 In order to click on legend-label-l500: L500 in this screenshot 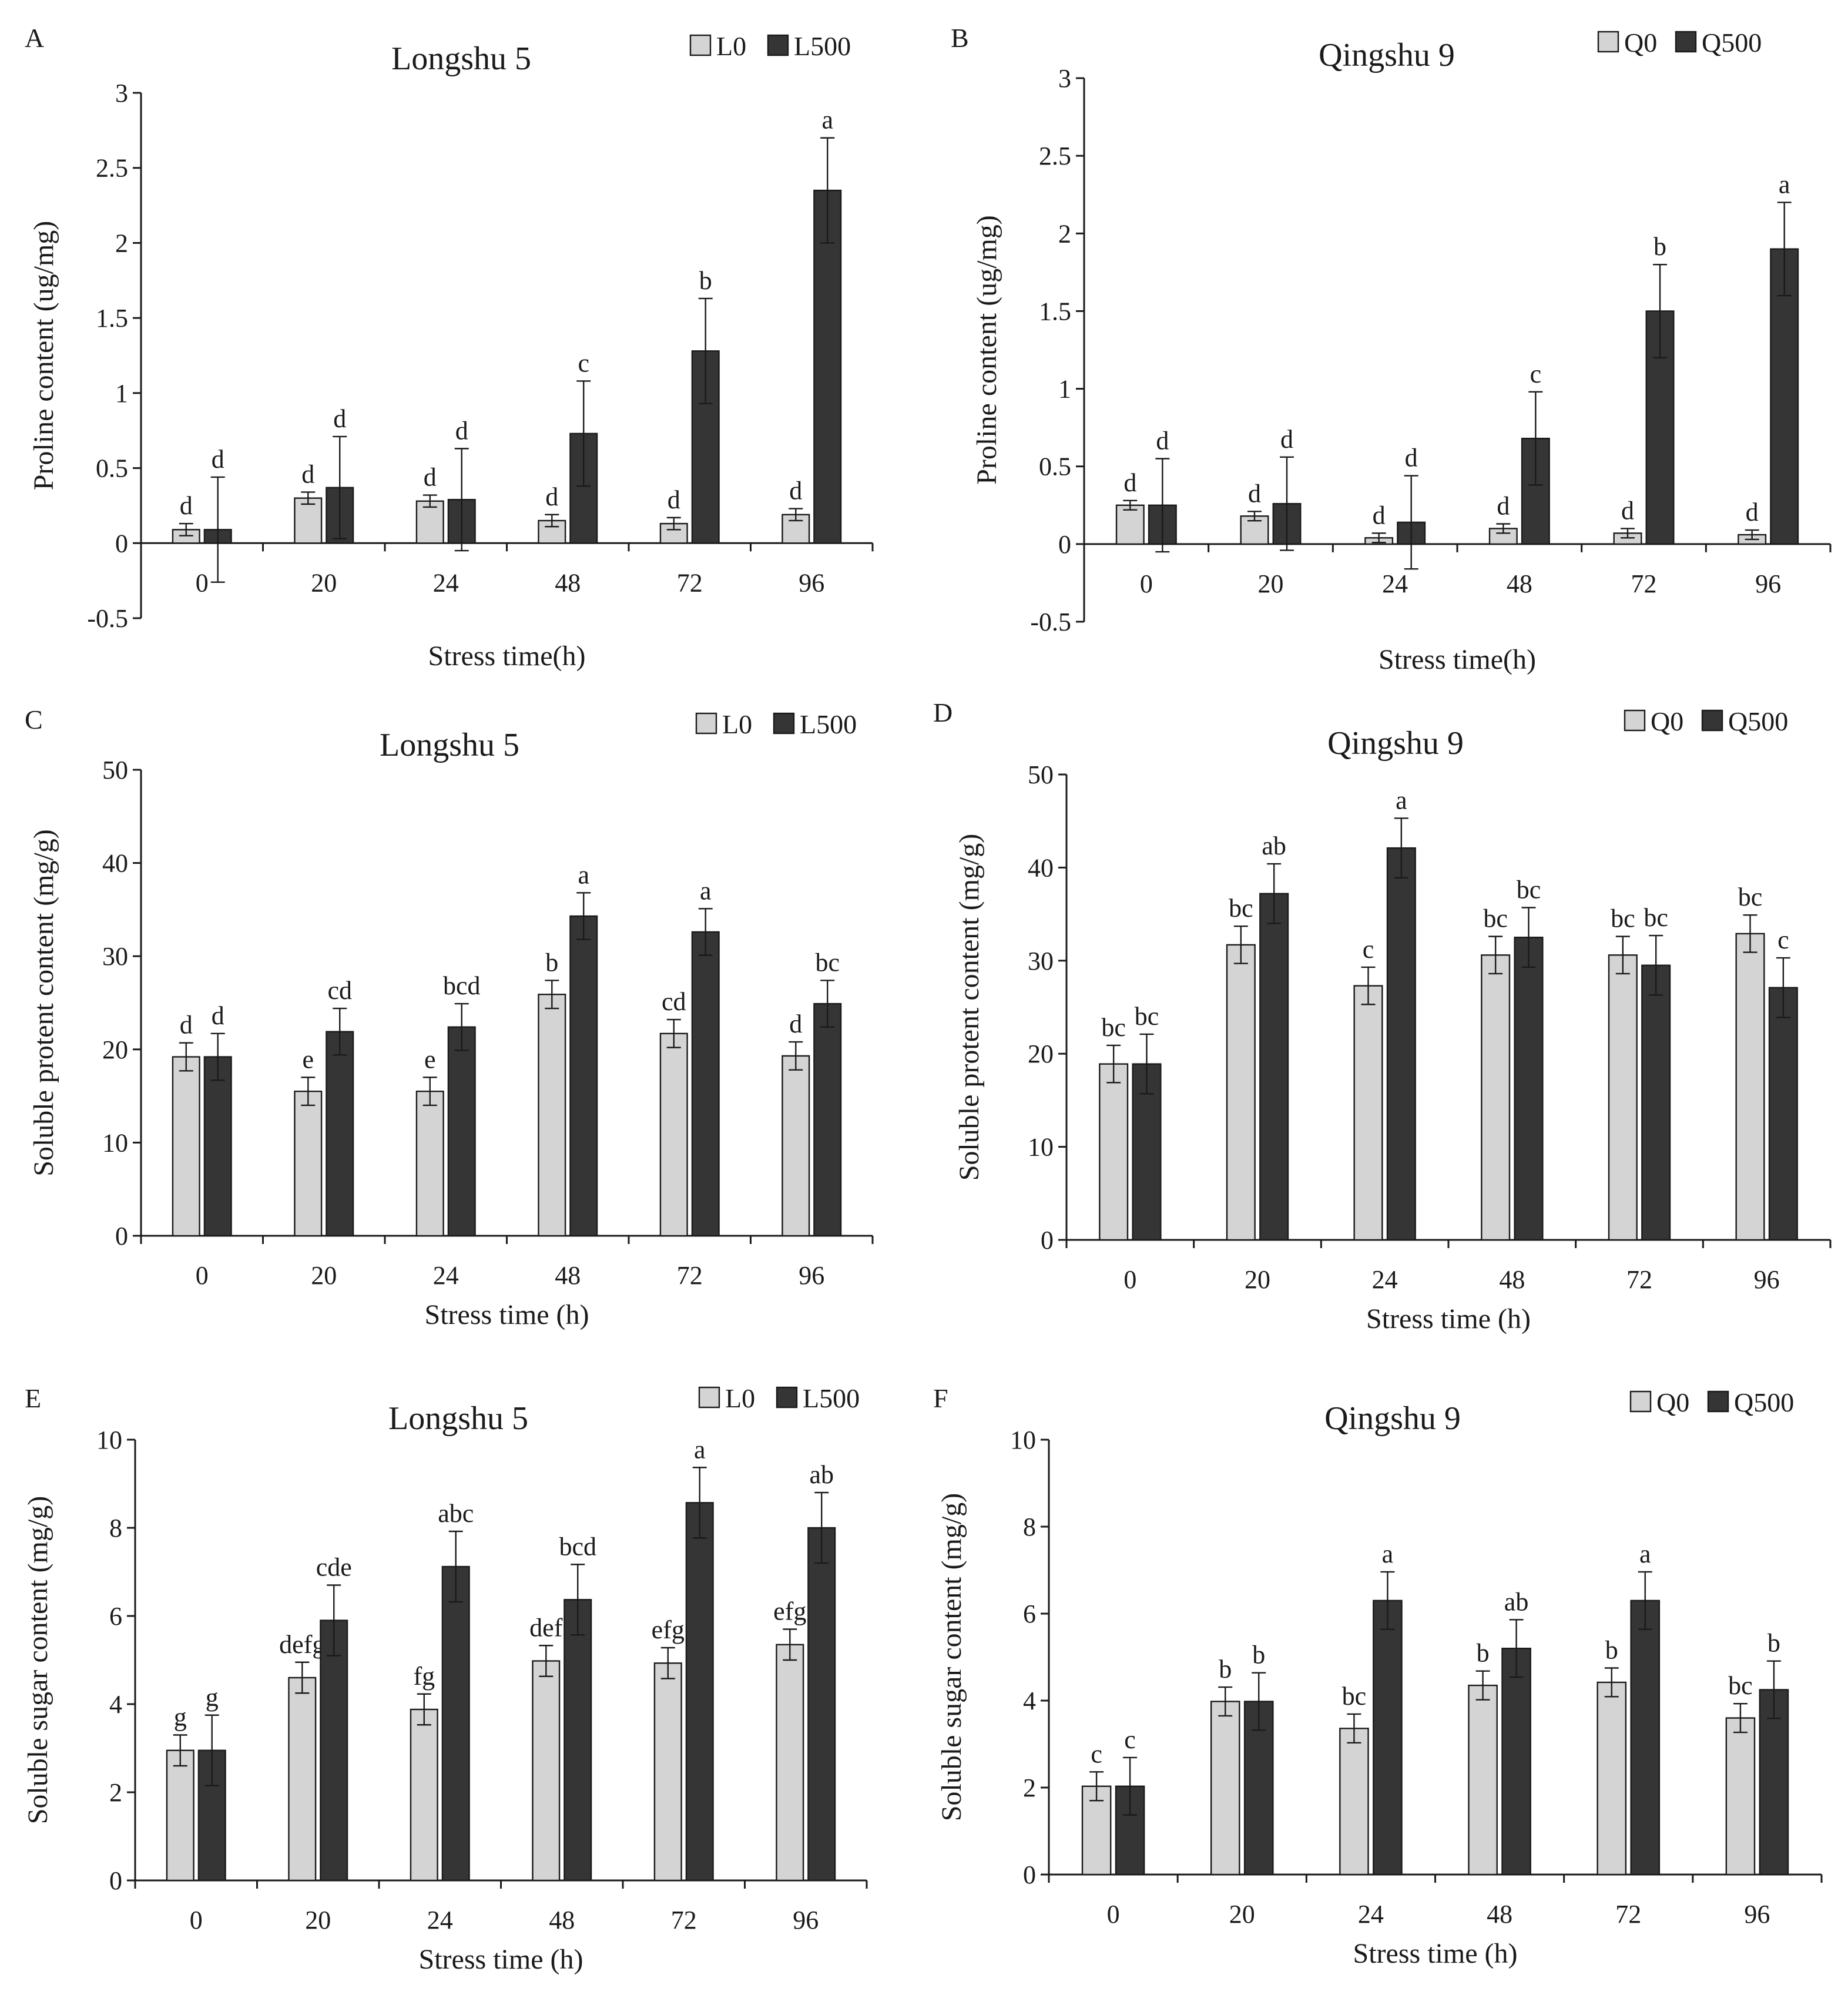, I will do `click(828, 724)`.